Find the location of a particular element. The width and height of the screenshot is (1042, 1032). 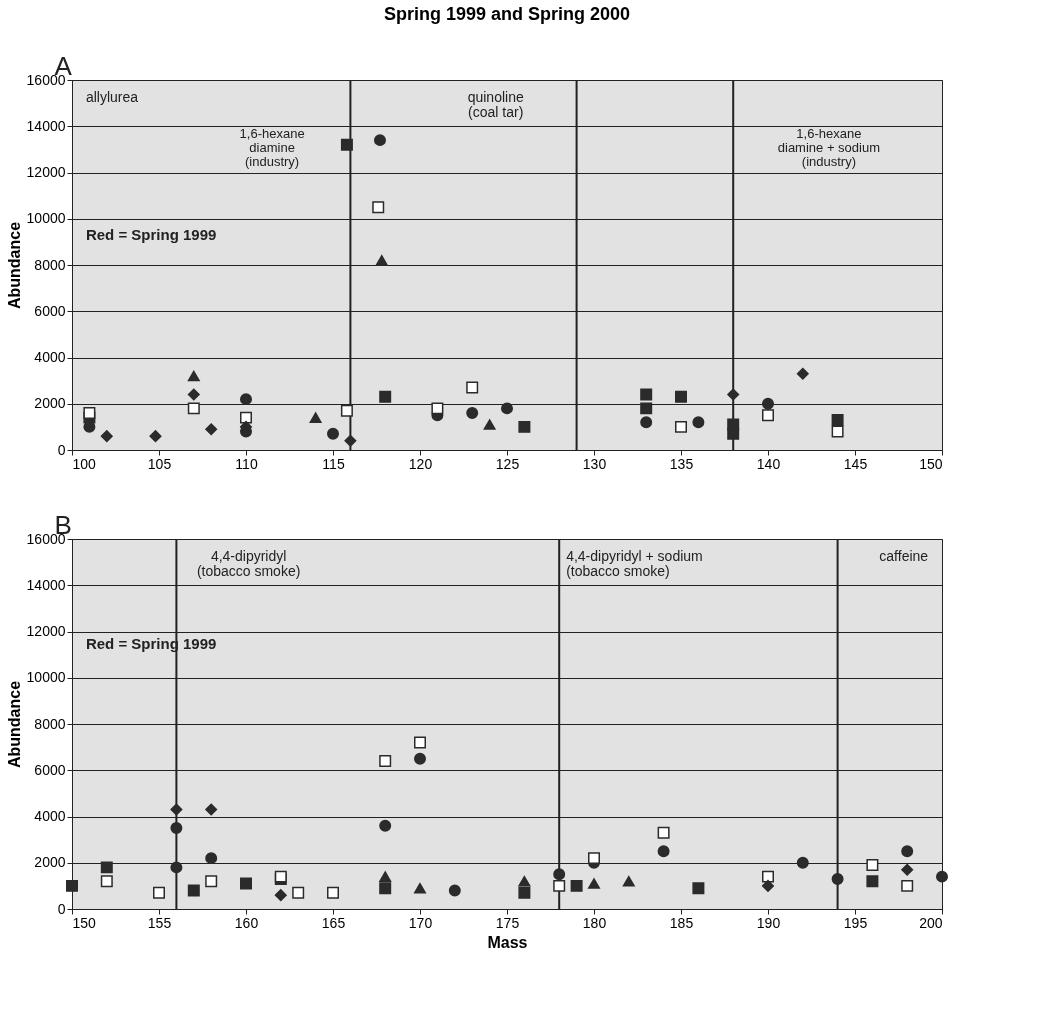

x-tick-label: 135 is located at coordinates (681, 463).